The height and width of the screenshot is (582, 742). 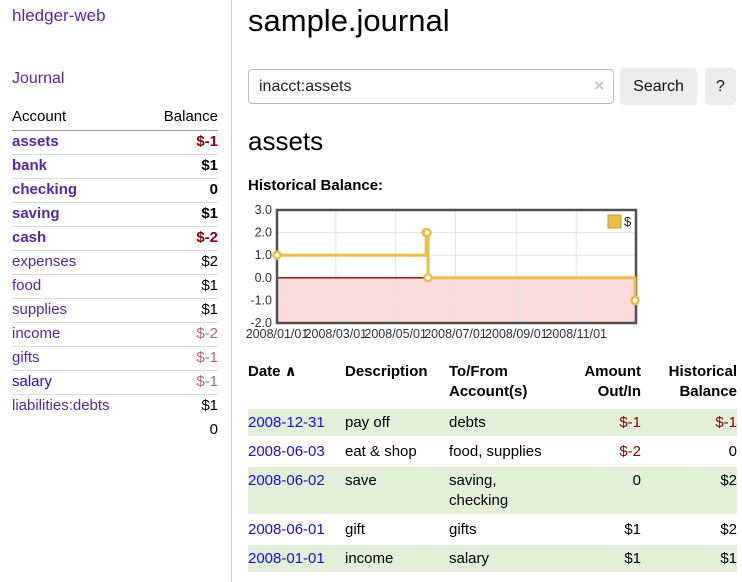 What do you see at coordinates (261, 323) in the screenshot?
I see `svg-text: -2.0` at bounding box center [261, 323].